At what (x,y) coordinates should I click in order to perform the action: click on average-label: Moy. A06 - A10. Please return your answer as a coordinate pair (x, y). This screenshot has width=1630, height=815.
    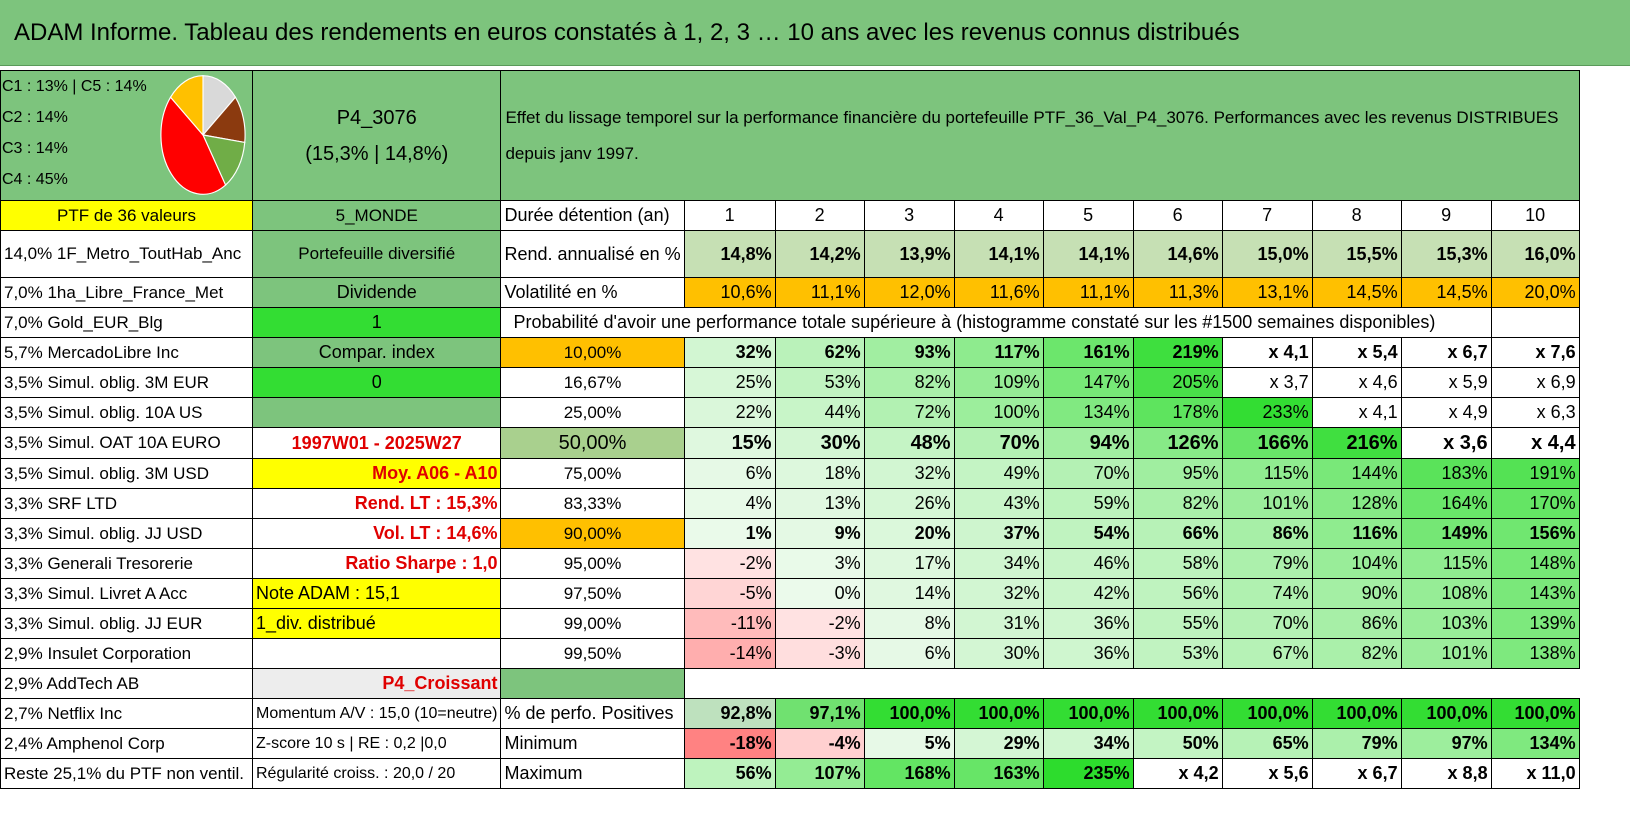
    Looking at the image, I should click on (376, 473).